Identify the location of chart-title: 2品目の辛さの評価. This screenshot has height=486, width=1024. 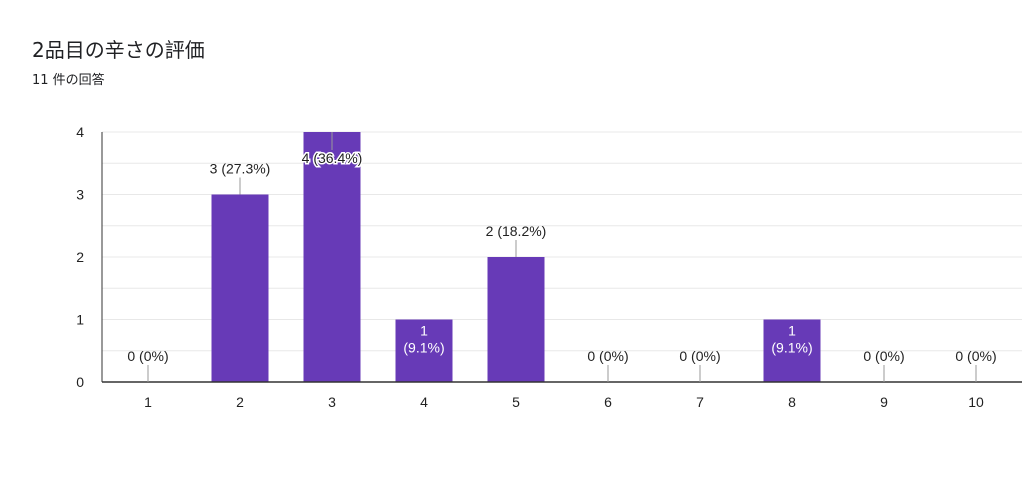
(118, 50).